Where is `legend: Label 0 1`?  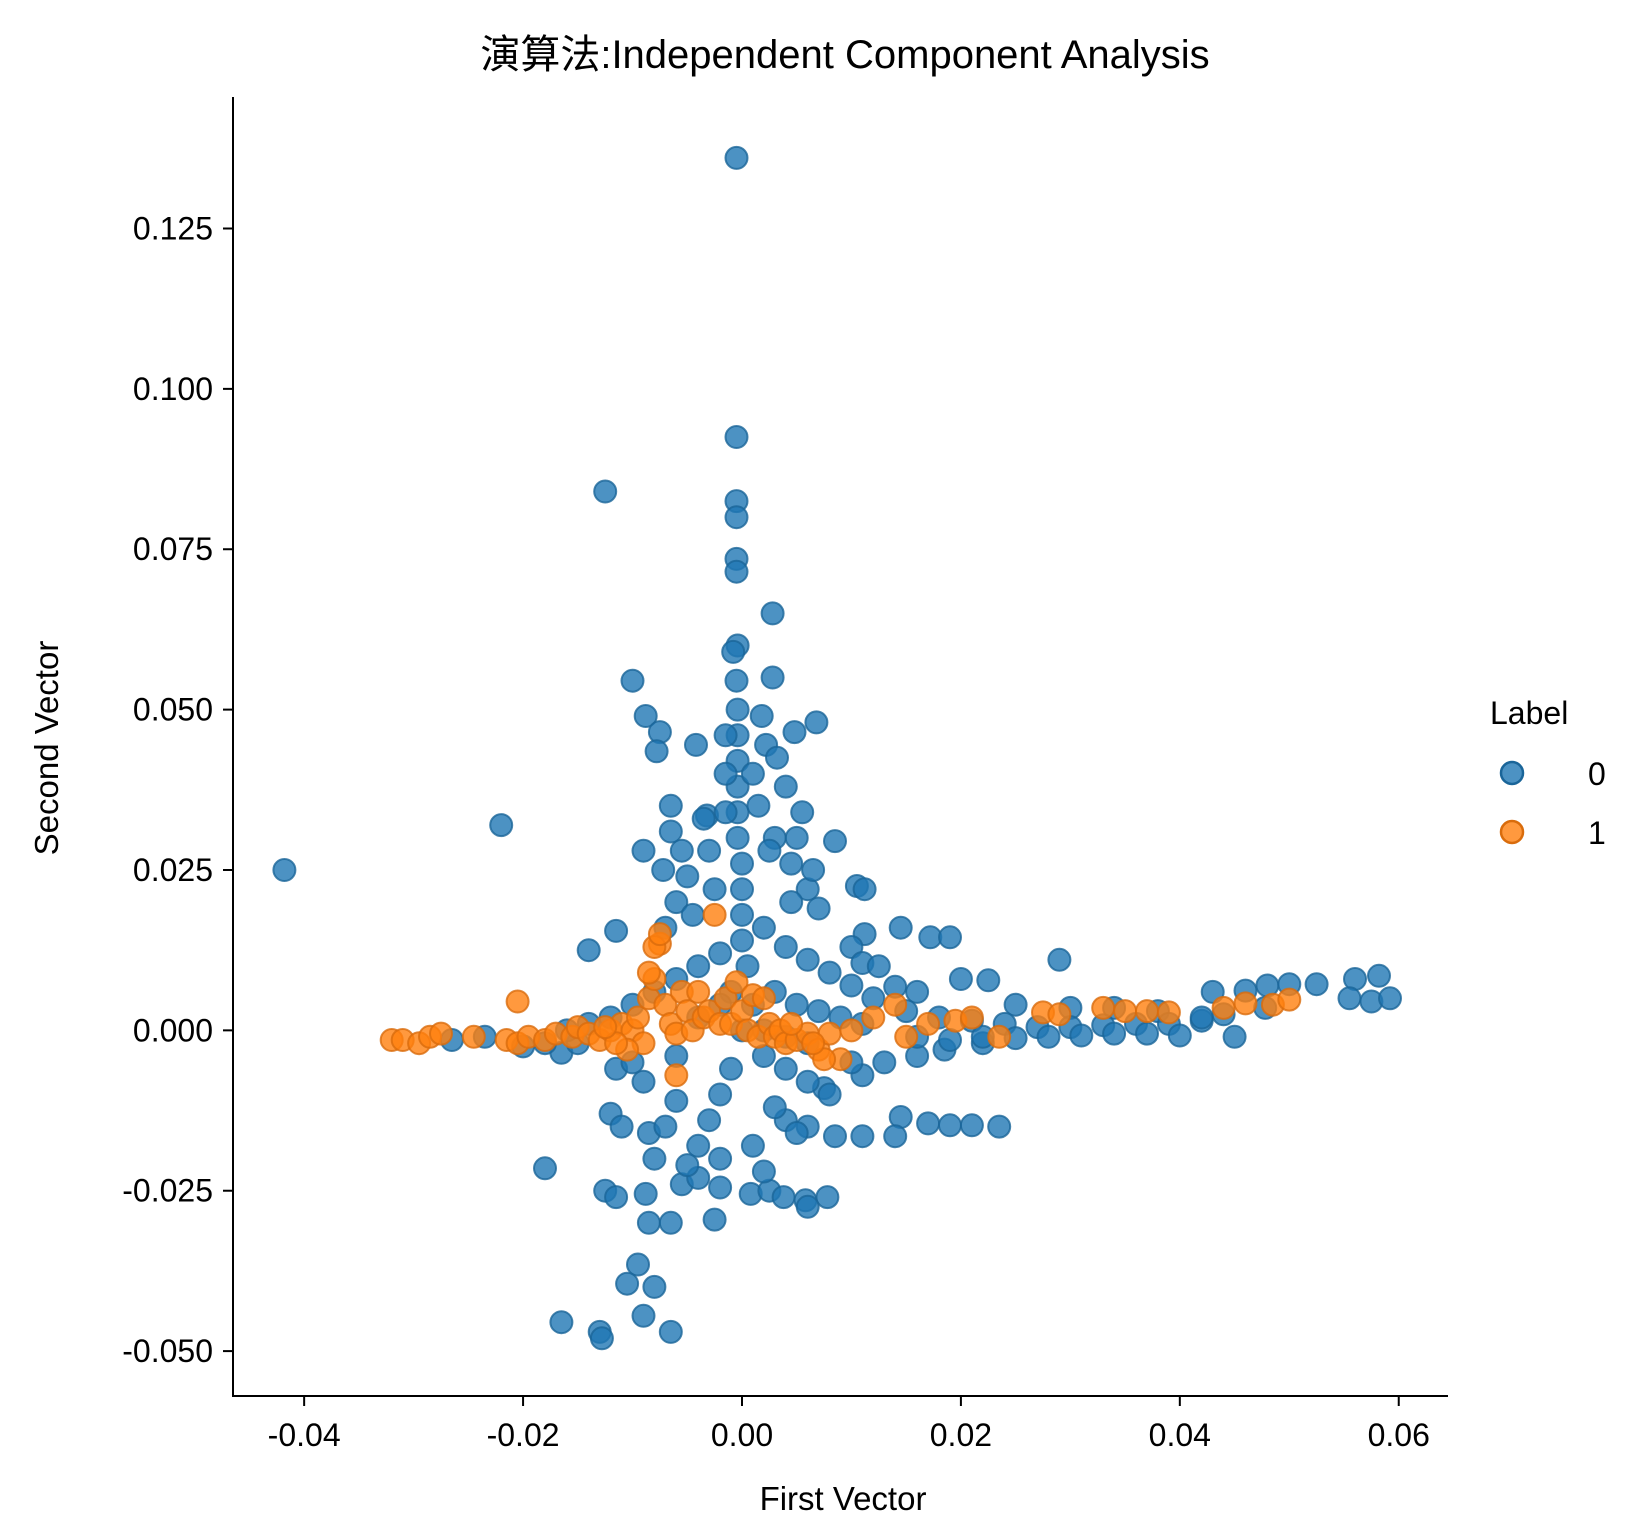 legend: Label 0 1 is located at coordinates (1548, 773).